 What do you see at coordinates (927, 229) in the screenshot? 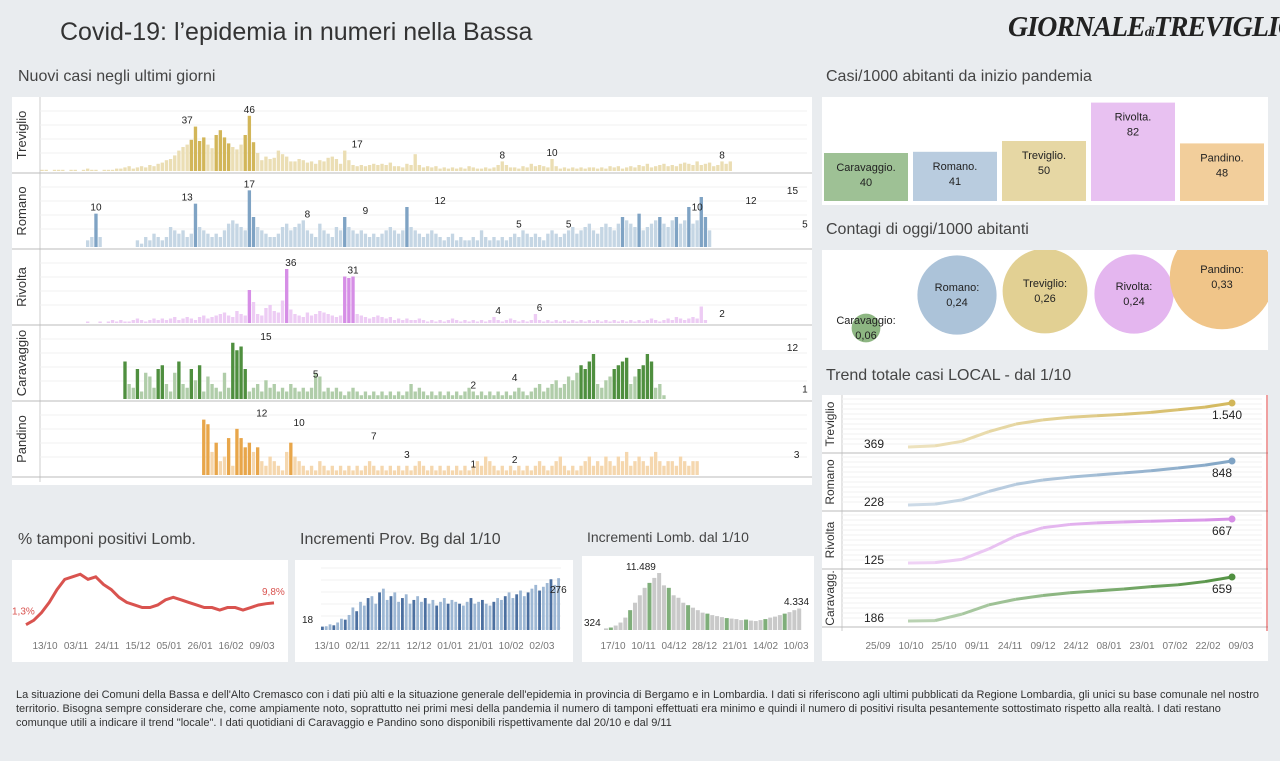
I see `section-title-today: Contagi di oggi/1000 abitanti` at bounding box center [927, 229].